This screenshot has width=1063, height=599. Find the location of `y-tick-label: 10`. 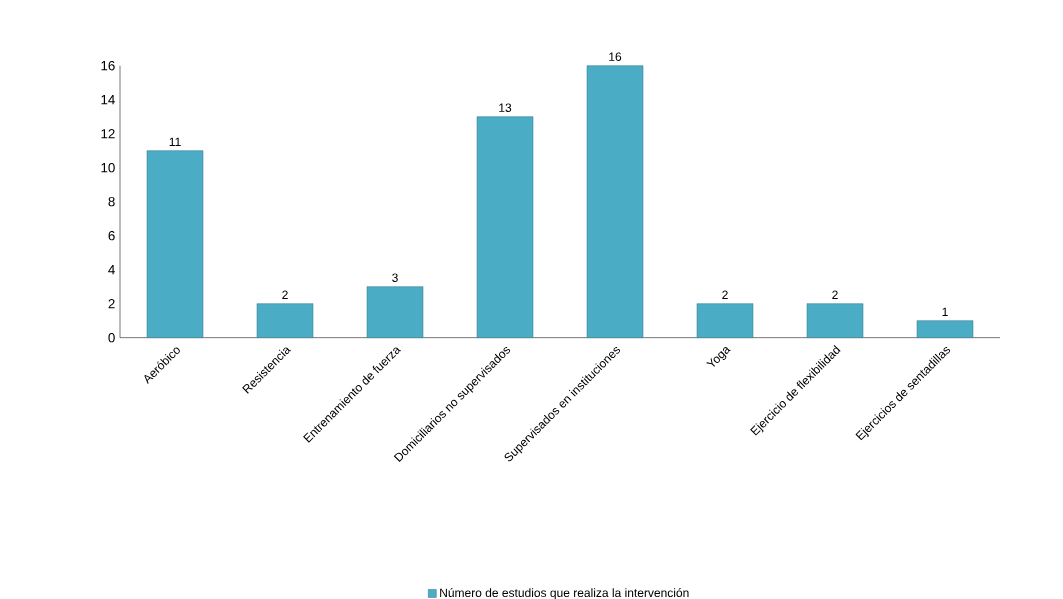

y-tick-label: 10 is located at coordinates (108, 167).